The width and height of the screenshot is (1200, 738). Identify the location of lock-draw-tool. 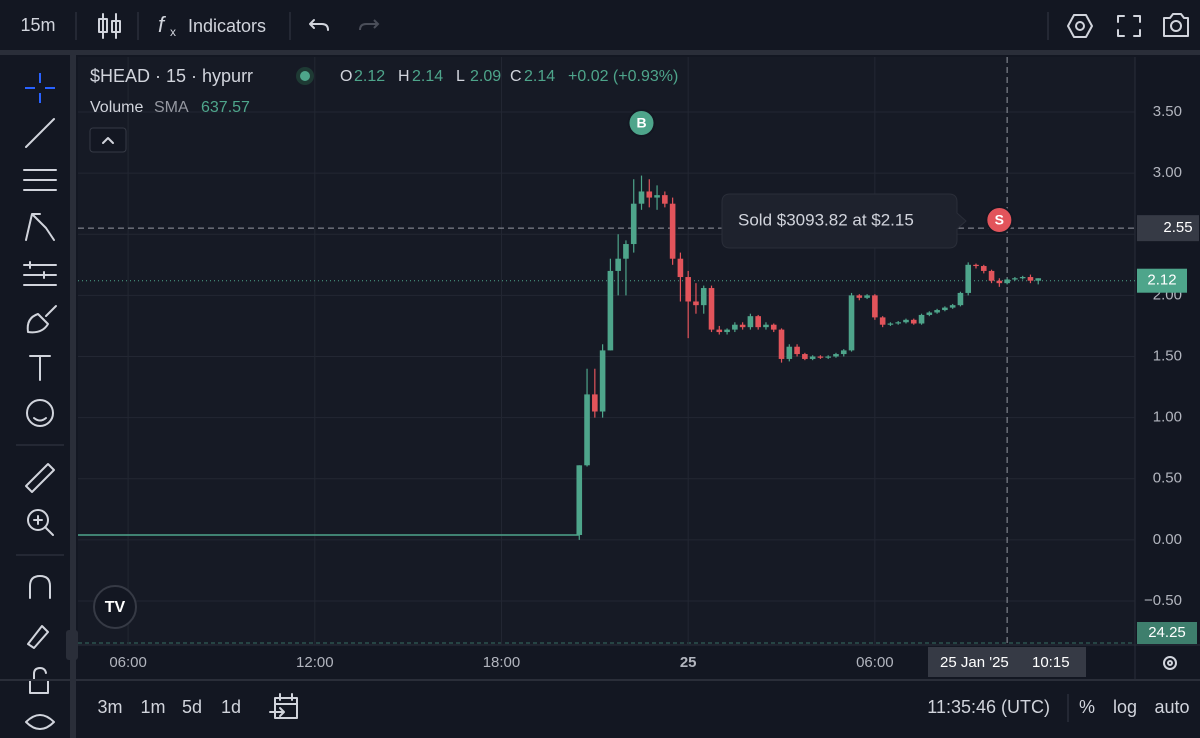
(38, 637).